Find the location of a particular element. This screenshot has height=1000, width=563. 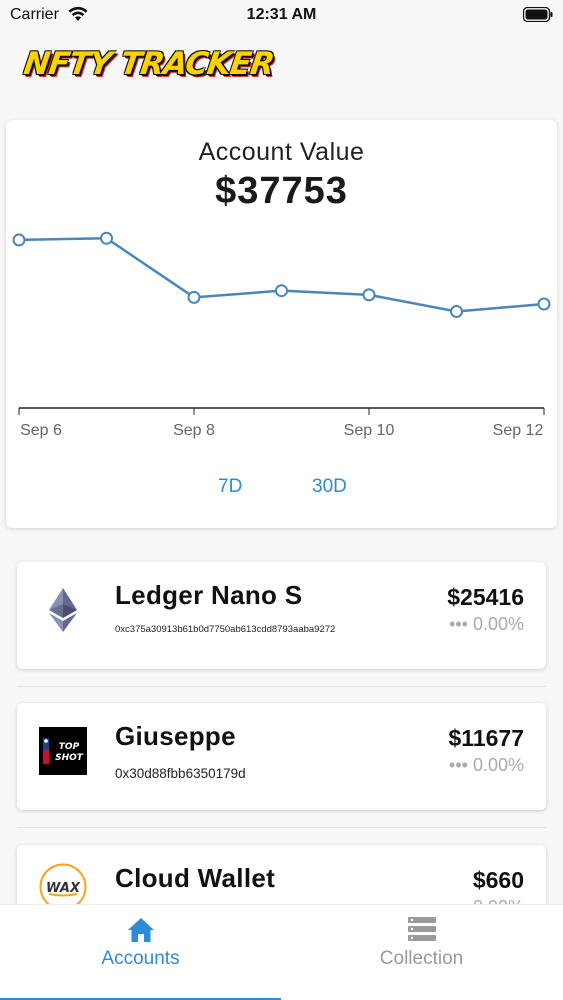

account-value: $25416 is located at coordinates (485, 597).